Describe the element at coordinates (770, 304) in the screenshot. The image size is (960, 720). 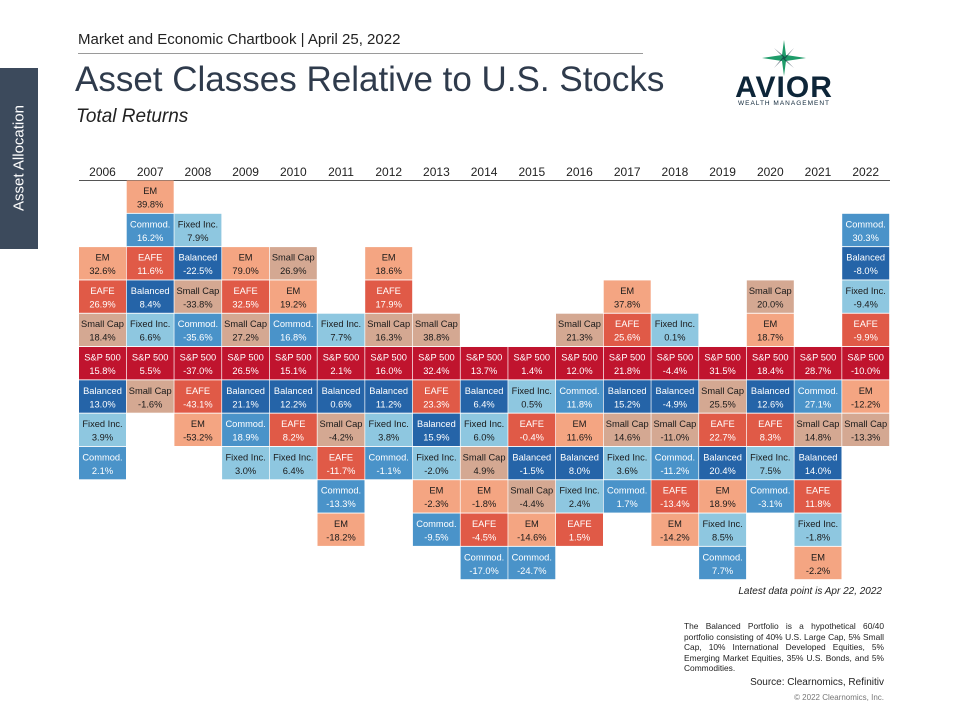
I see `cell-value-label: 20.0%` at that location.